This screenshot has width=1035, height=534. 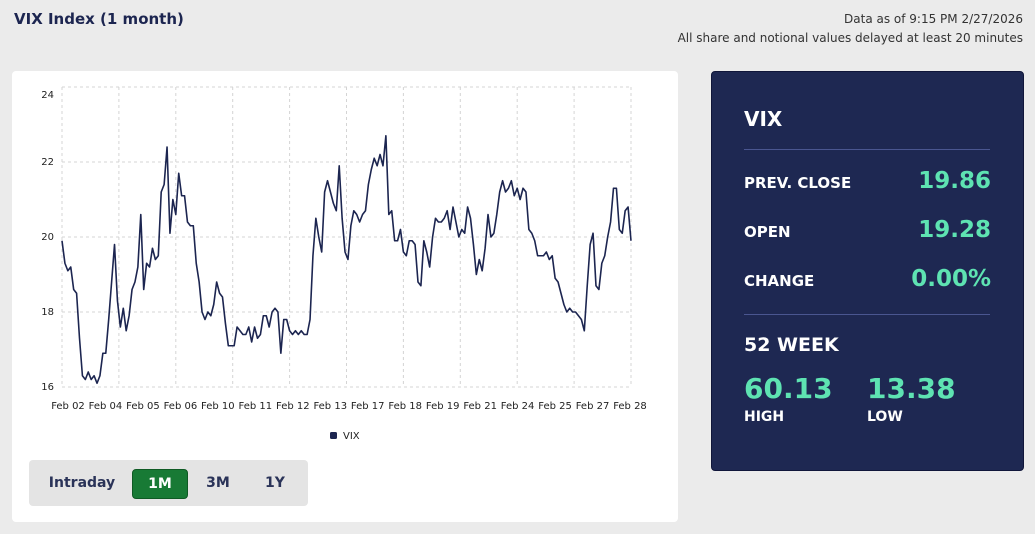 What do you see at coordinates (330, 406) in the screenshot?
I see `x-tick-label: Feb 13` at bounding box center [330, 406].